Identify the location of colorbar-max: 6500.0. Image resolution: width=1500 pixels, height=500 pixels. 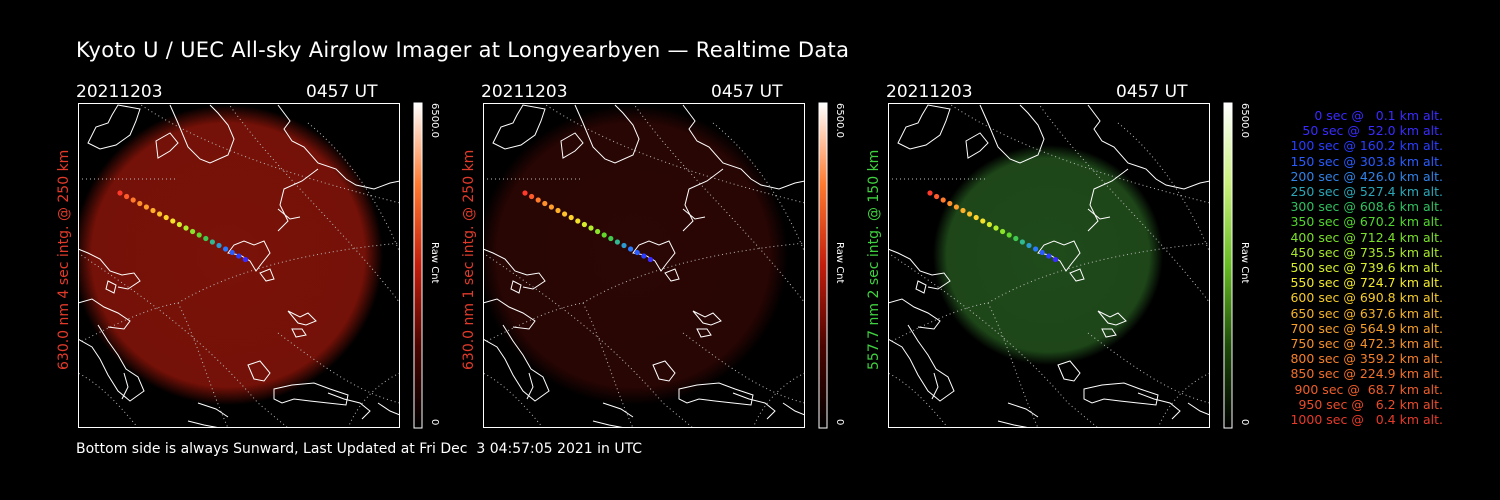
(839, 120).